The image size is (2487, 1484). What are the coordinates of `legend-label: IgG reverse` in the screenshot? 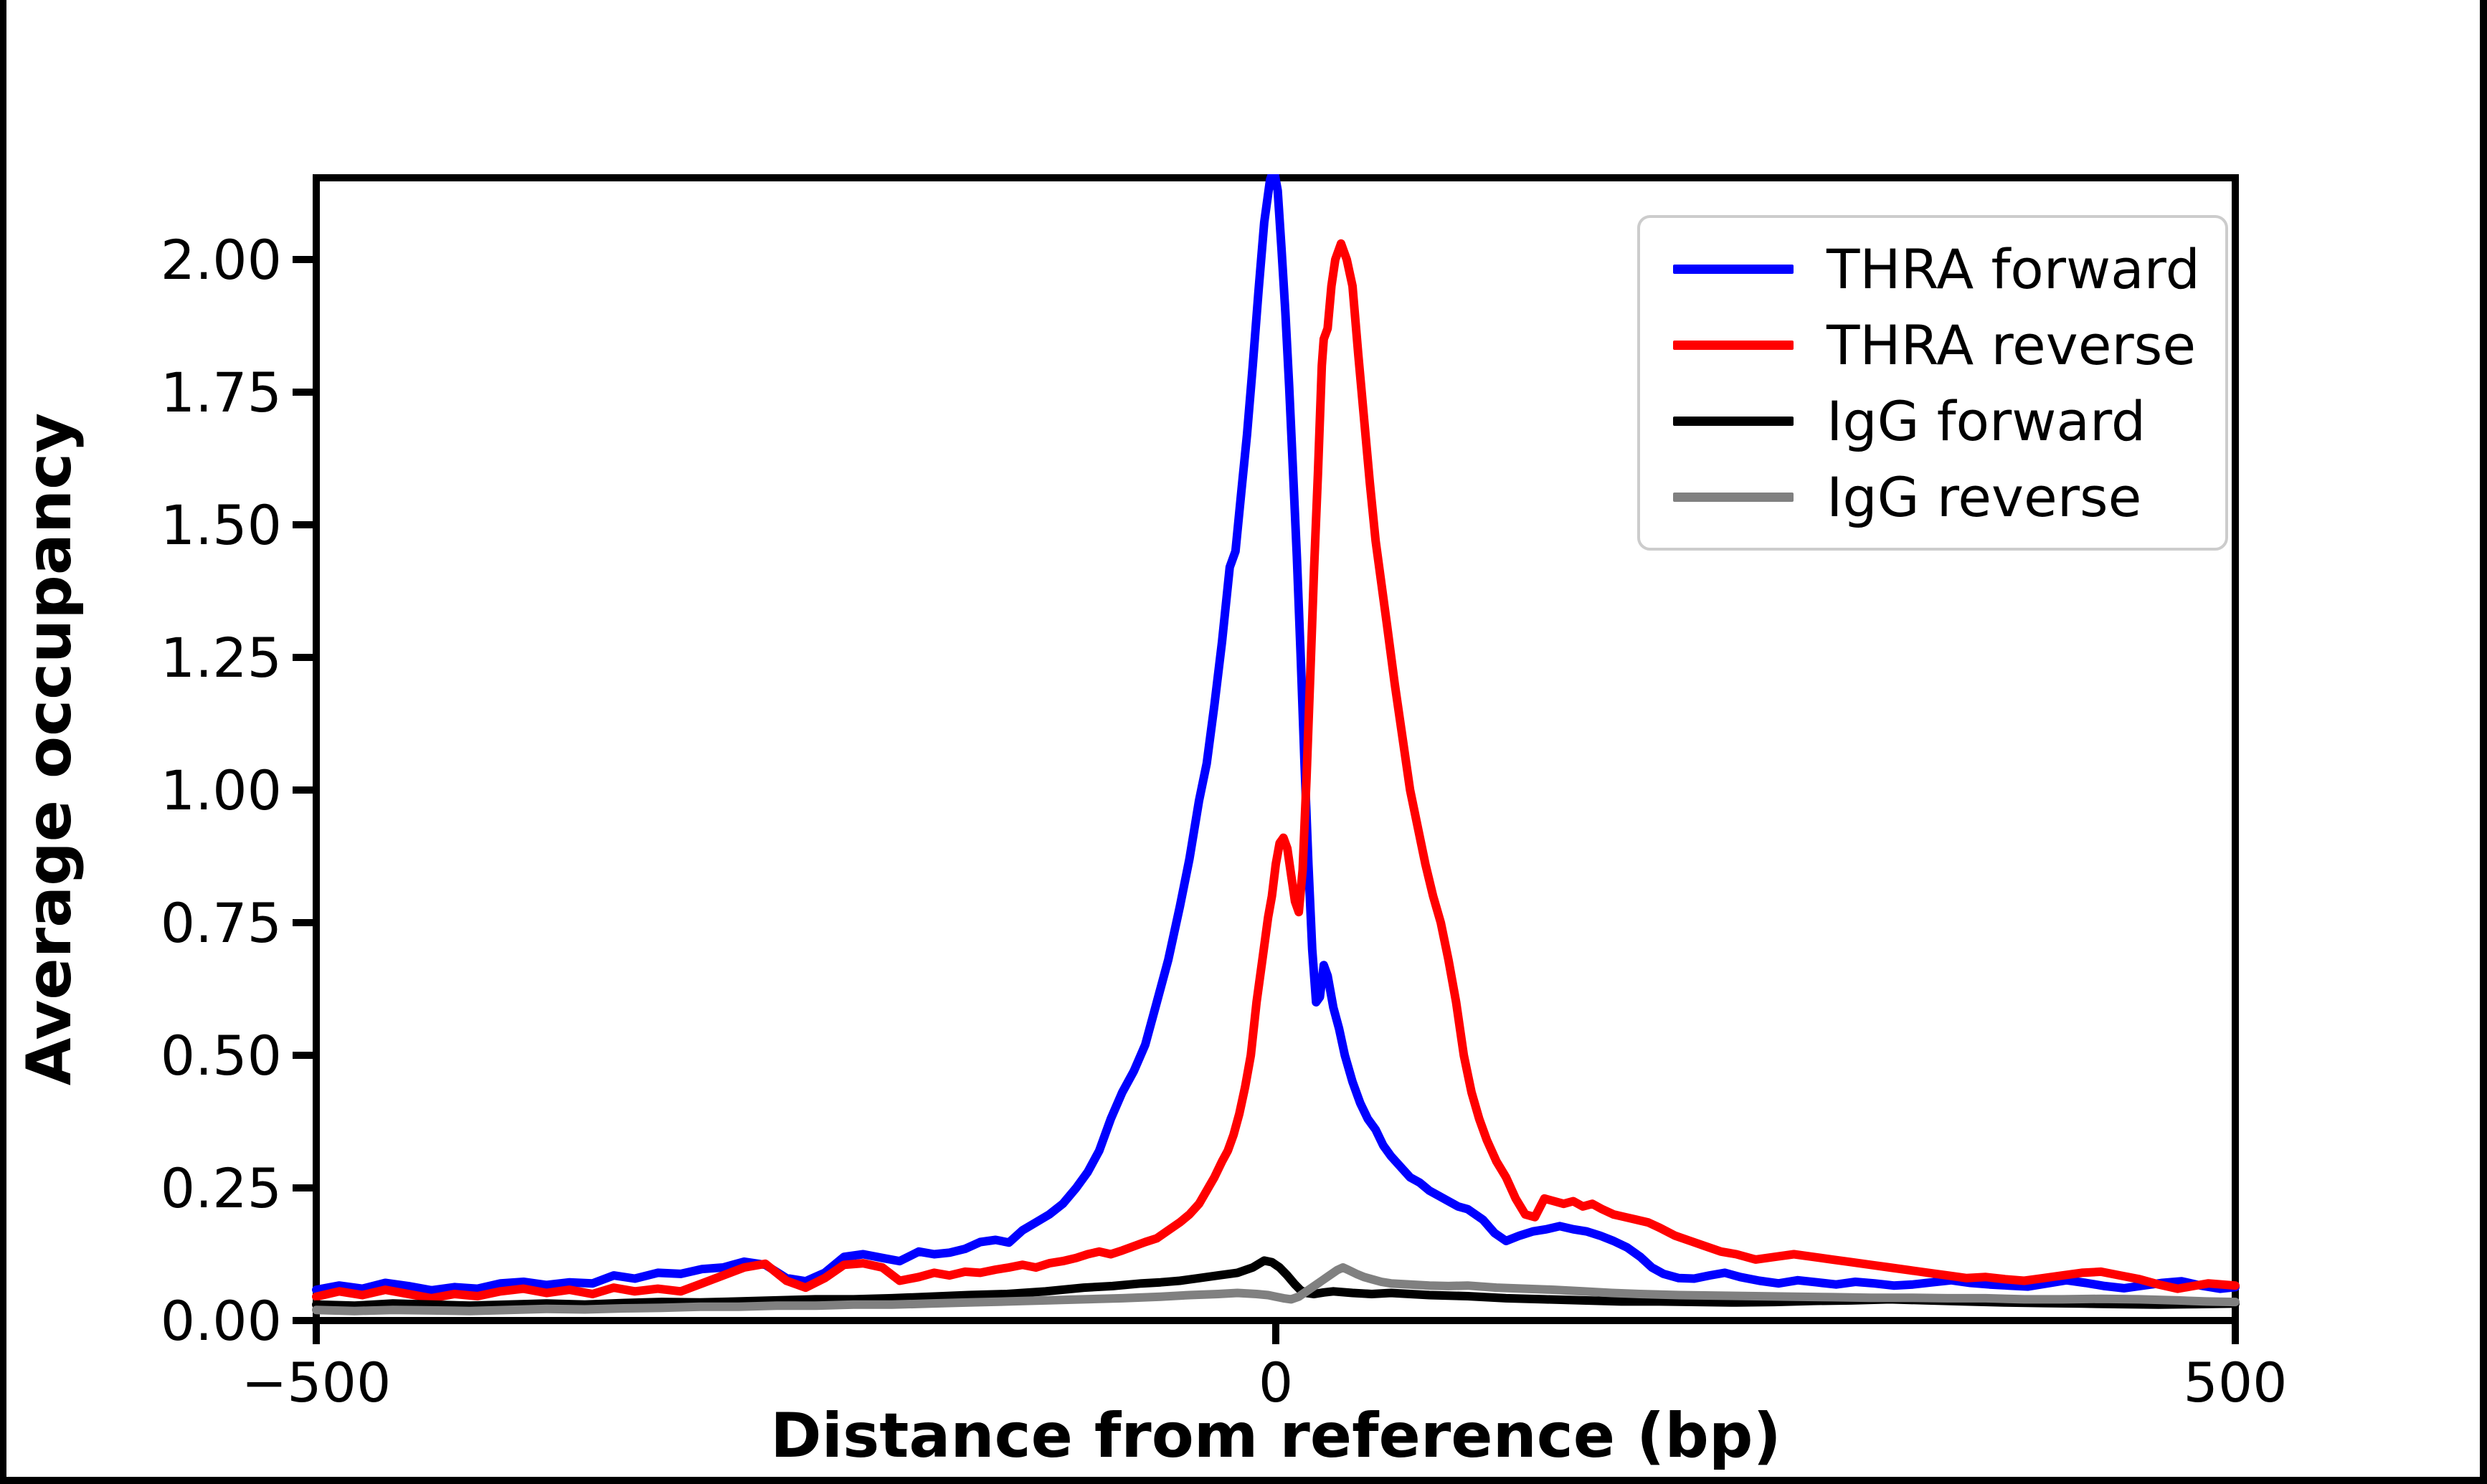 It's located at (1985, 497).